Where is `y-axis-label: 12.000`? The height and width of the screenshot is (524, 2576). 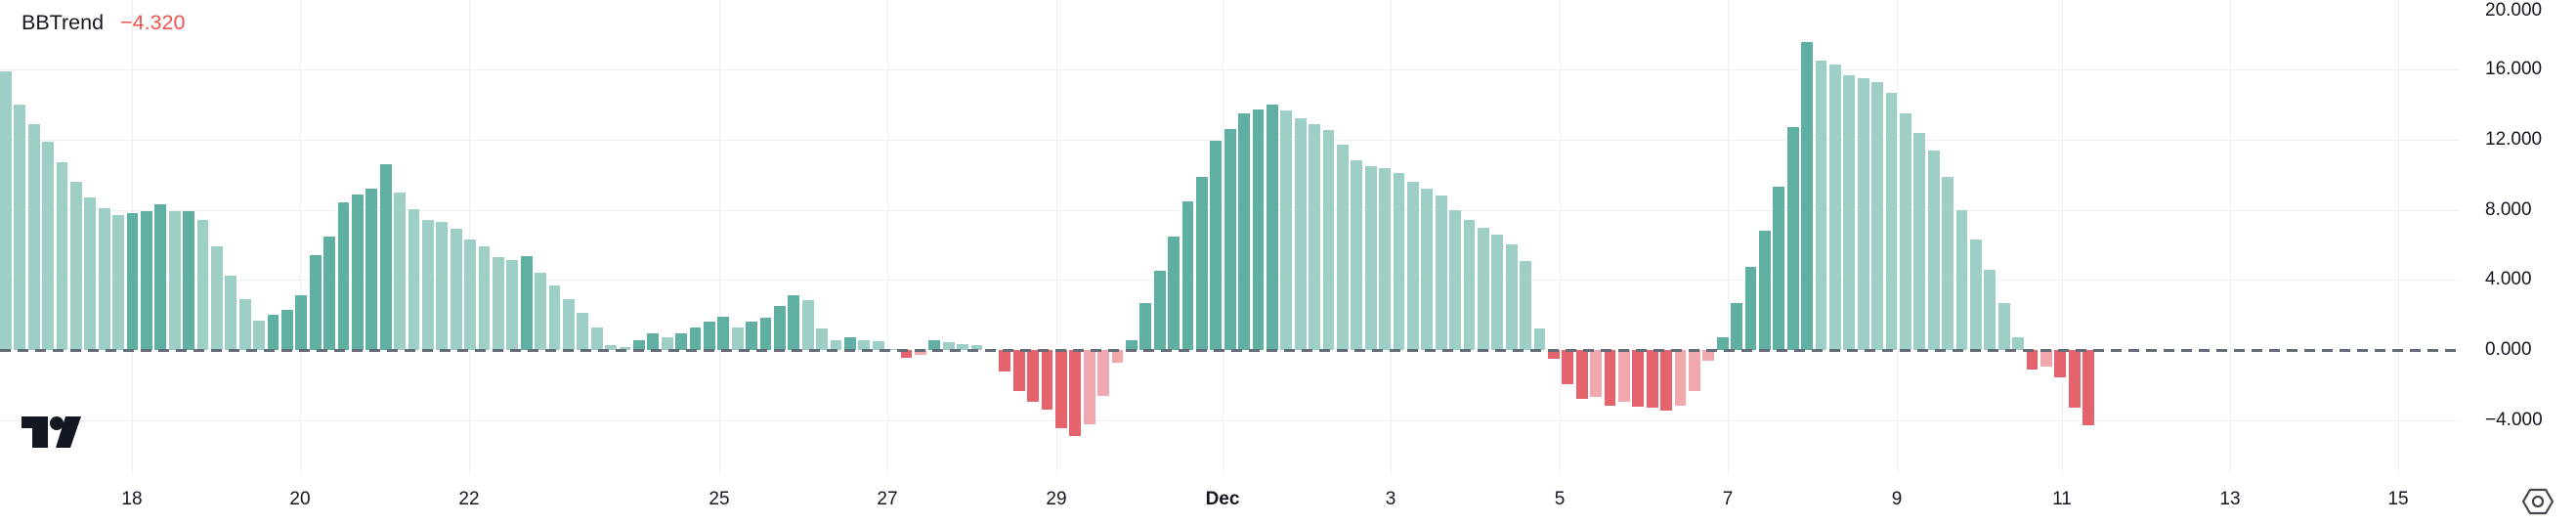
y-axis-label: 12.000 is located at coordinates (2514, 139).